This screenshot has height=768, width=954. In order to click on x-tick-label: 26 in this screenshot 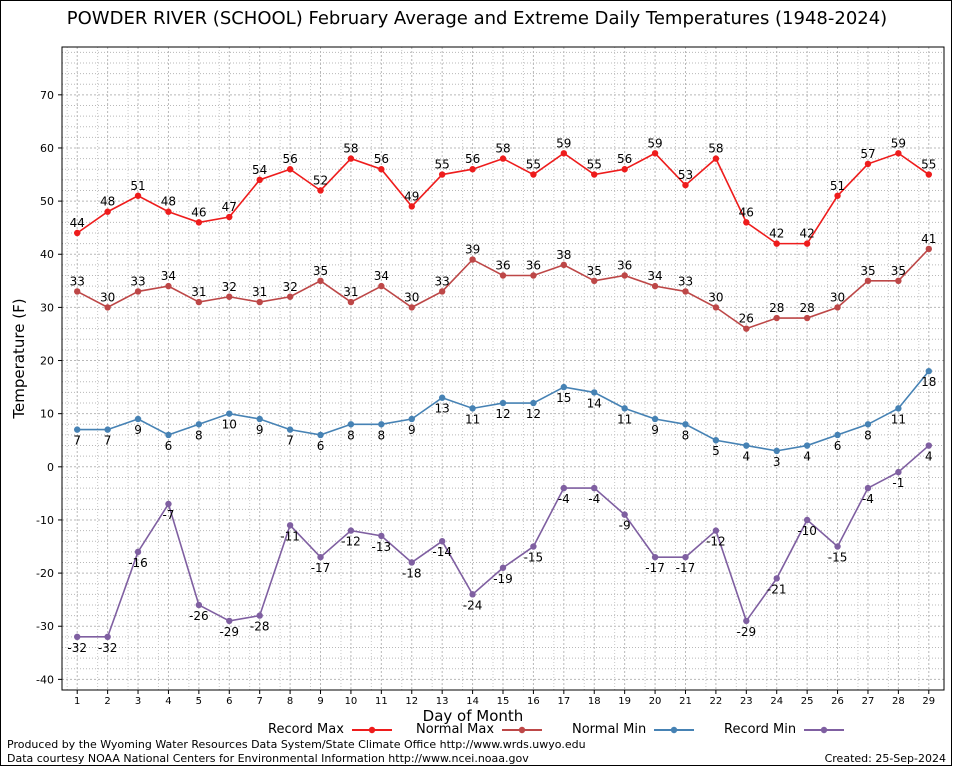, I will do `click(837, 701)`.